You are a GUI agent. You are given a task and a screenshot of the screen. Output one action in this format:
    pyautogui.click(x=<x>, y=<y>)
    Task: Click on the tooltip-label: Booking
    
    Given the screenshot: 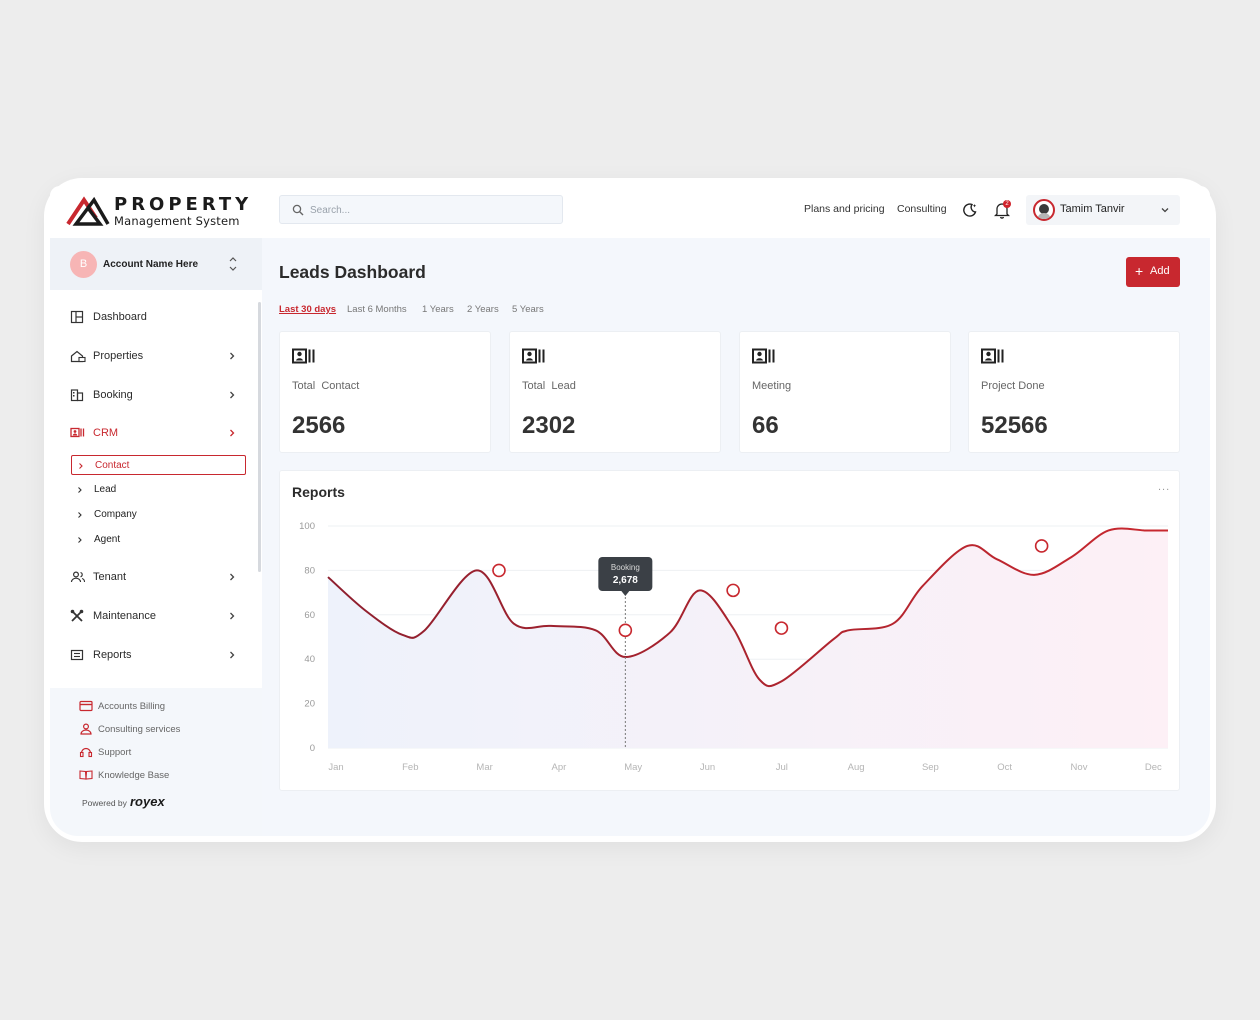 What is the action you would take?
    pyautogui.click(x=625, y=567)
    